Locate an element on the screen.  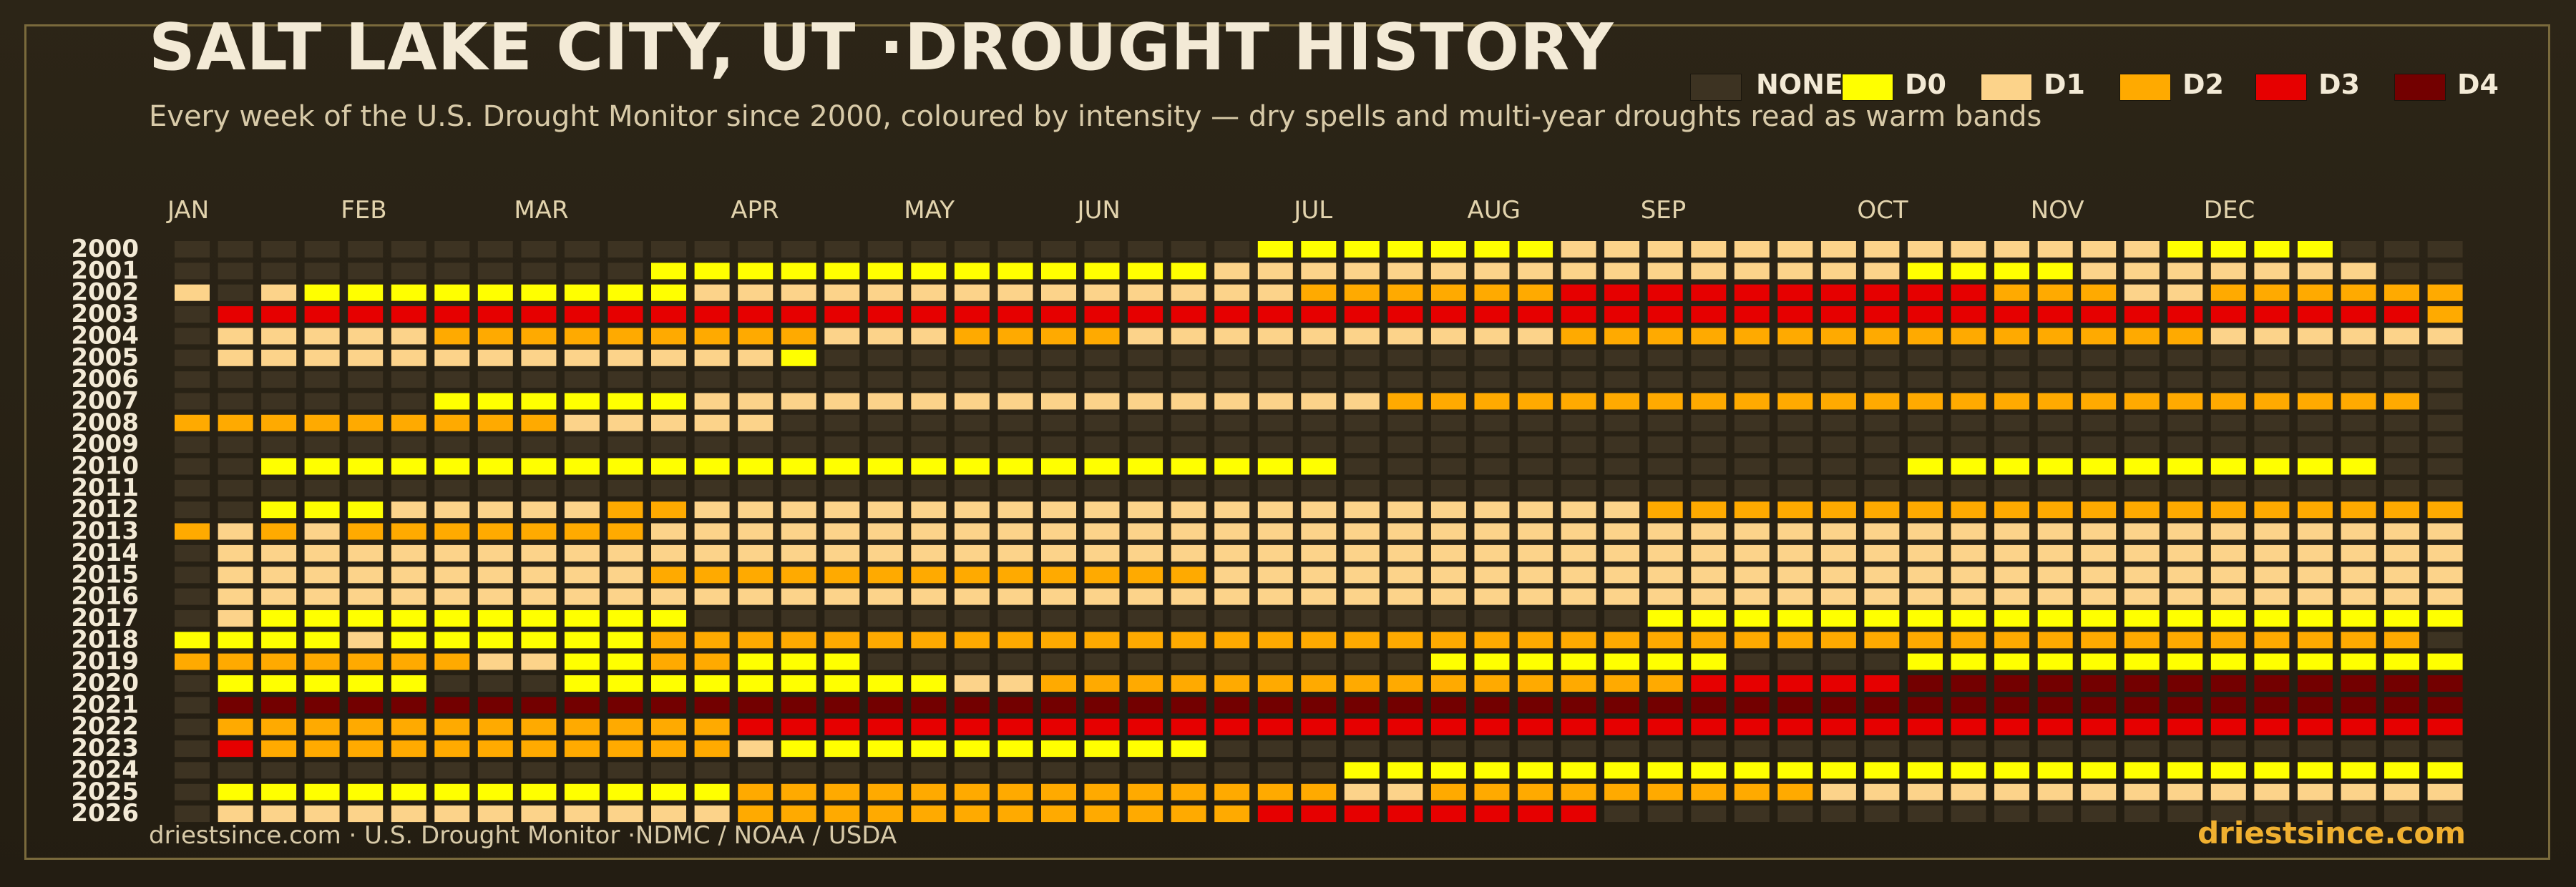
year-label: 2017 is located at coordinates (105, 618).